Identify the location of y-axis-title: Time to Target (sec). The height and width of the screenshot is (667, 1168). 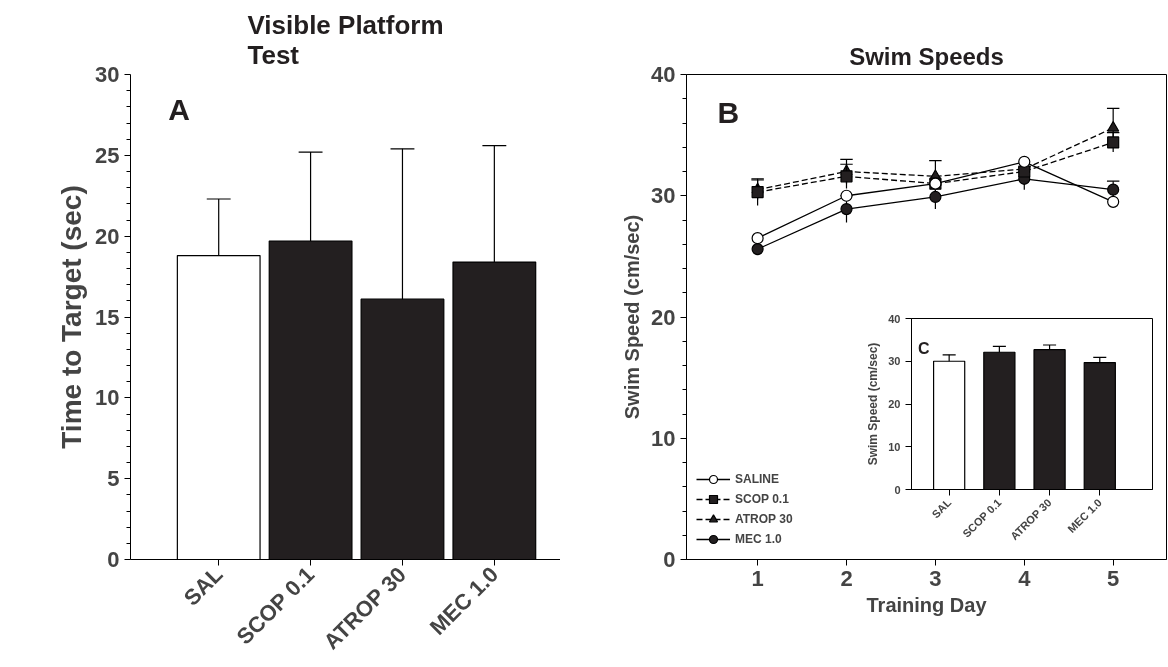
(72, 317).